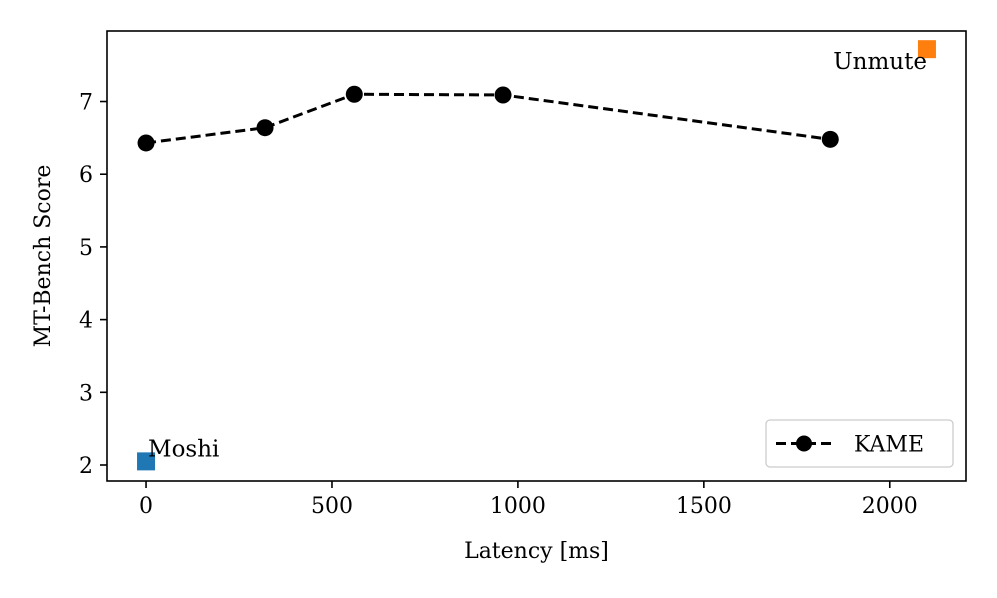 This screenshot has width=997, height=598. What do you see at coordinates (518, 506) in the screenshot?
I see `x-tick-label: 1000` at bounding box center [518, 506].